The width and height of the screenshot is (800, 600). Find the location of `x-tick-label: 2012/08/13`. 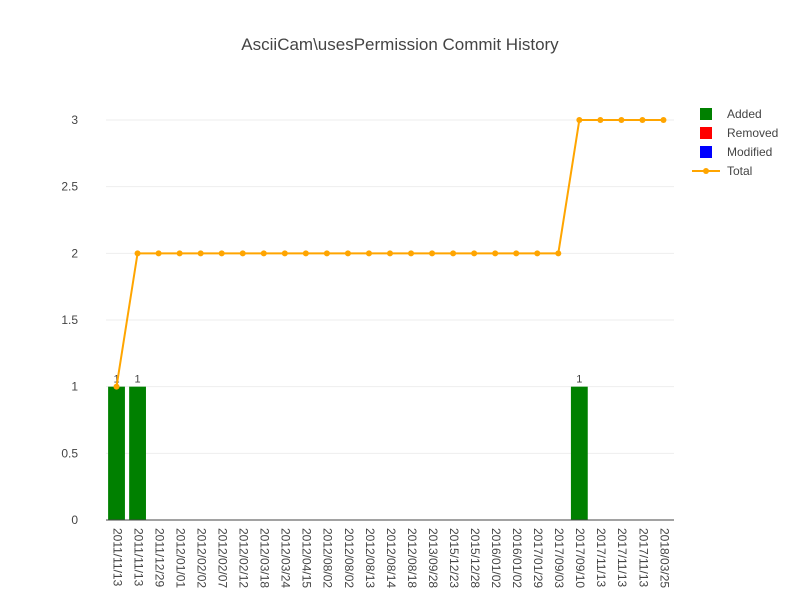

x-tick-label: 2012/08/13 is located at coordinates (370, 558).